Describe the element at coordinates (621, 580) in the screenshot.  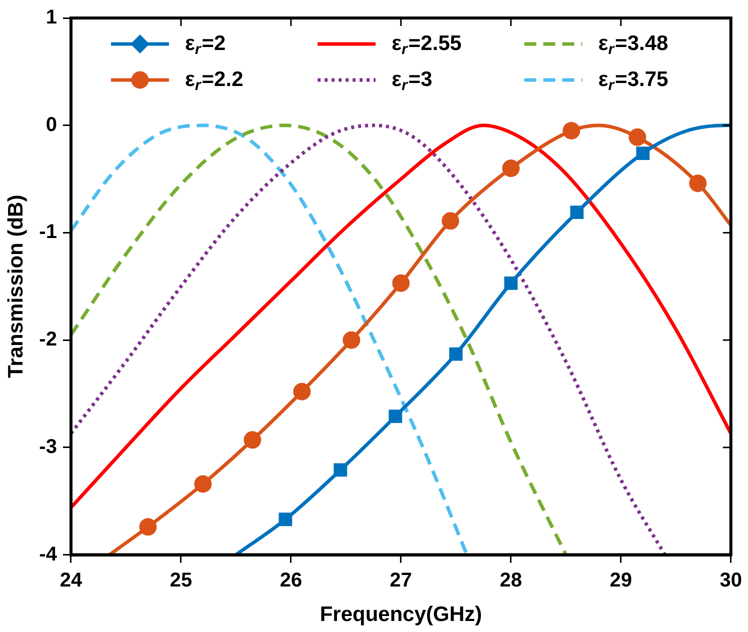
I see `x-tick-label: 29` at that location.